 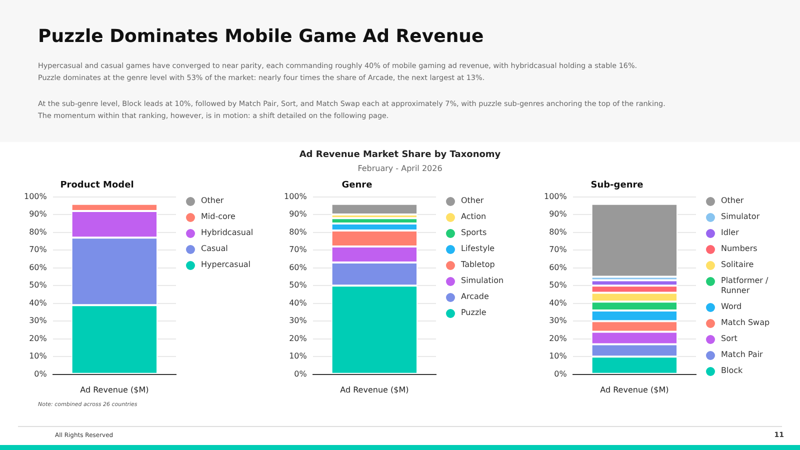 I want to click on legend-label: Simulation, so click(x=482, y=281).